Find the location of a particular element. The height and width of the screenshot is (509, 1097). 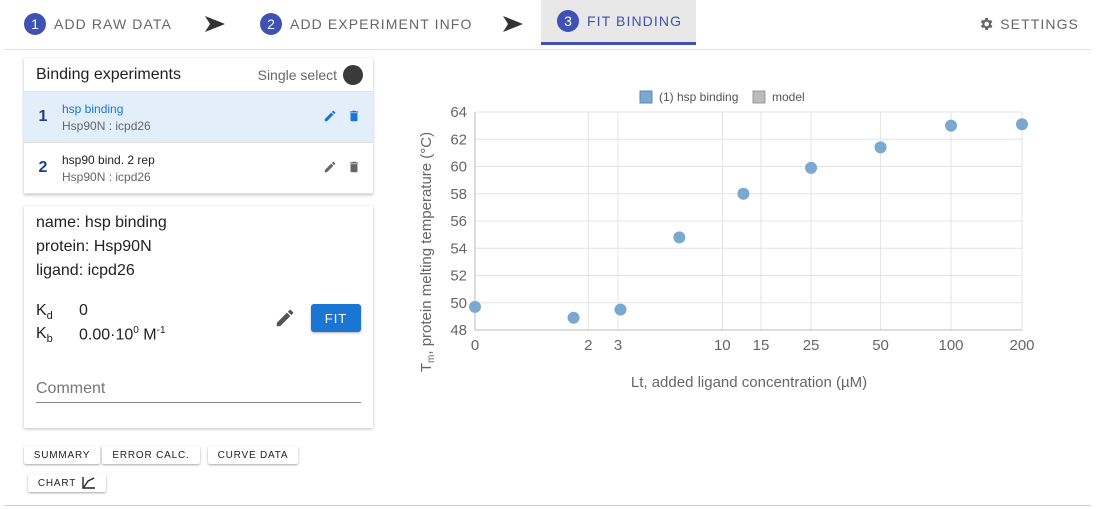

x-axis-title: Lt, added ligand concentration (µM) is located at coordinates (749, 382).